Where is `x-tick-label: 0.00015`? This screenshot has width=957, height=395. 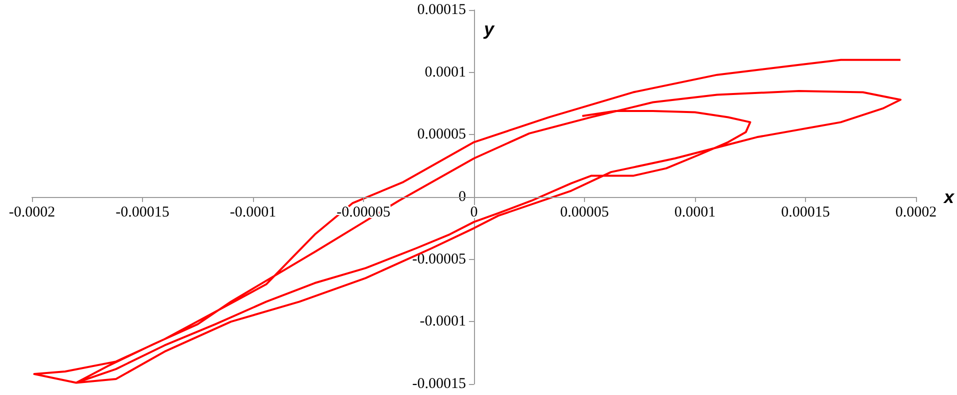
x-tick-label: 0.00015 is located at coordinates (805, 212).